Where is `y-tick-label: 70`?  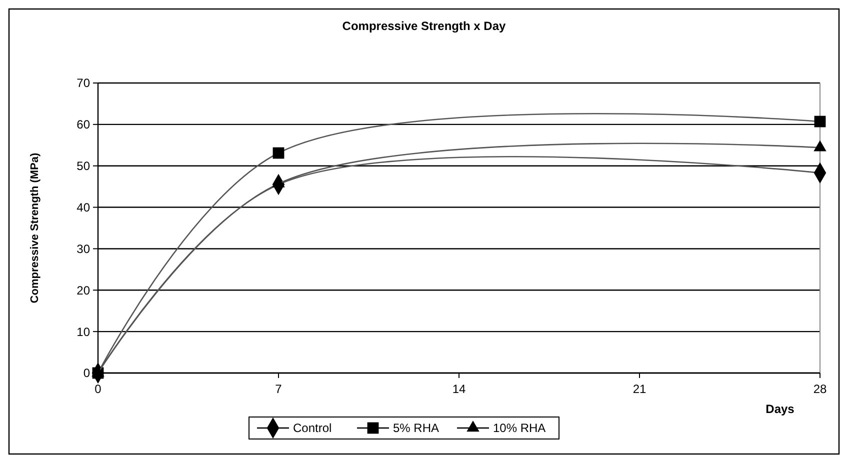
y-tick-label: 70 is located at coordinates (83, 83).